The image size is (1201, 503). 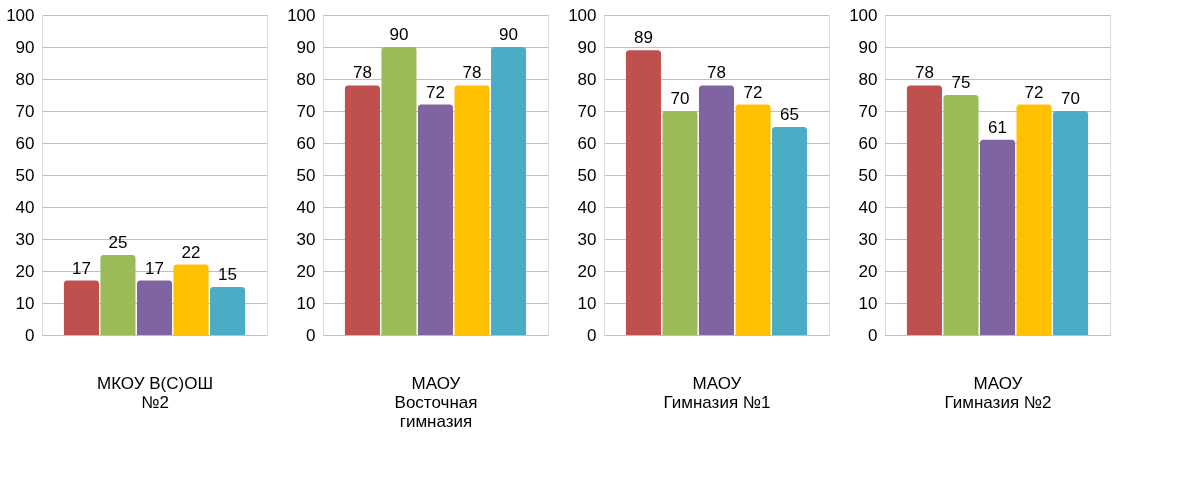 What do you see at coordinates (997, 127) in the screenshot?
I see `data-label: 61` at bounding box center [997, 127].